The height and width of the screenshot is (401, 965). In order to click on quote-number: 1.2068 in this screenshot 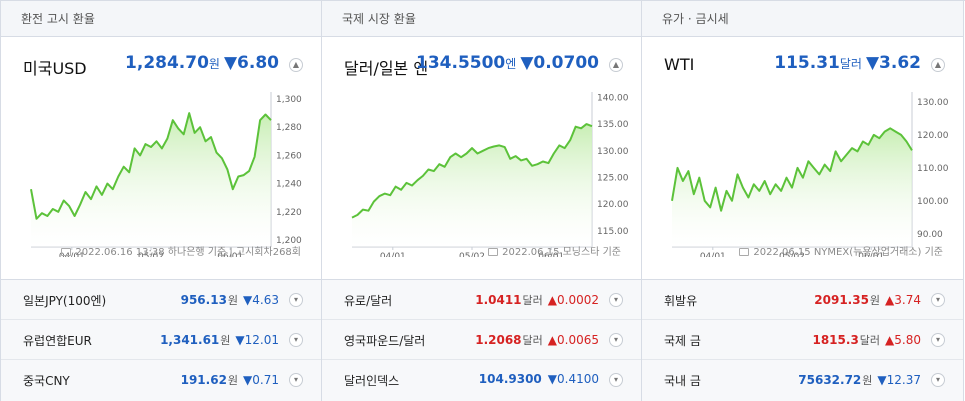, I will do `click(498, 340)`.